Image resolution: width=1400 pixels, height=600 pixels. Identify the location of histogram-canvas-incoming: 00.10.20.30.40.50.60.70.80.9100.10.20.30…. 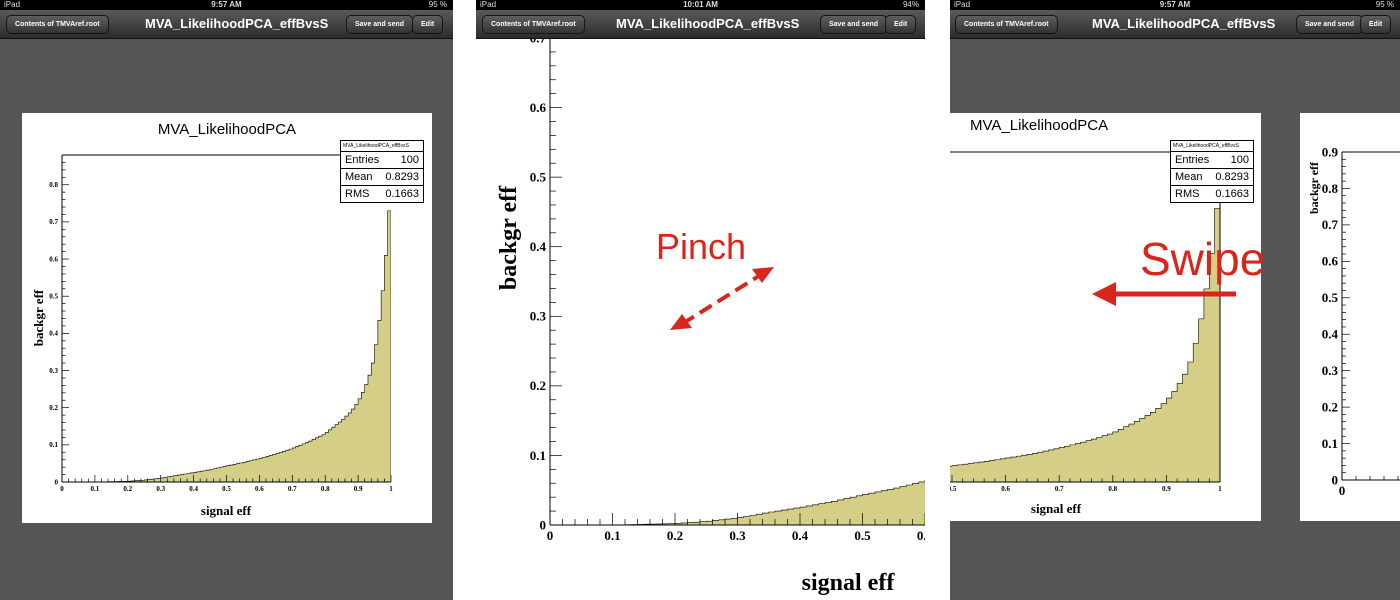
(1350, 317).